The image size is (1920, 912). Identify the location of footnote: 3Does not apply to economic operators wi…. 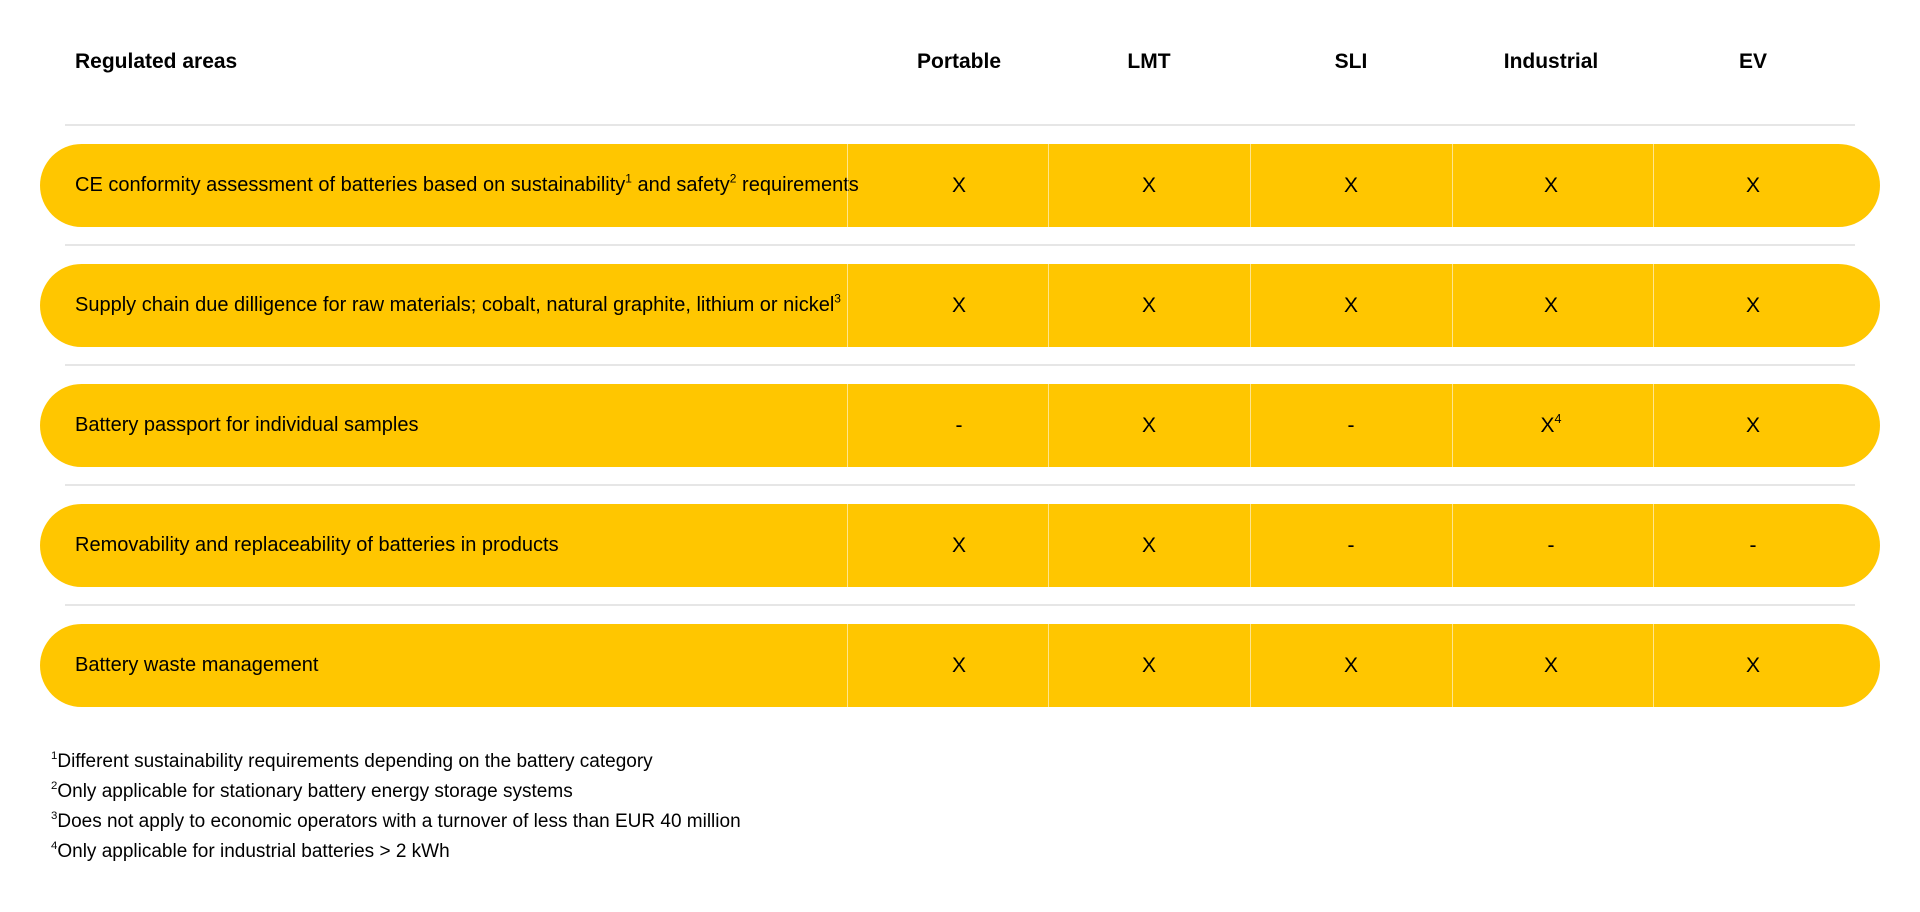
(396, 822).